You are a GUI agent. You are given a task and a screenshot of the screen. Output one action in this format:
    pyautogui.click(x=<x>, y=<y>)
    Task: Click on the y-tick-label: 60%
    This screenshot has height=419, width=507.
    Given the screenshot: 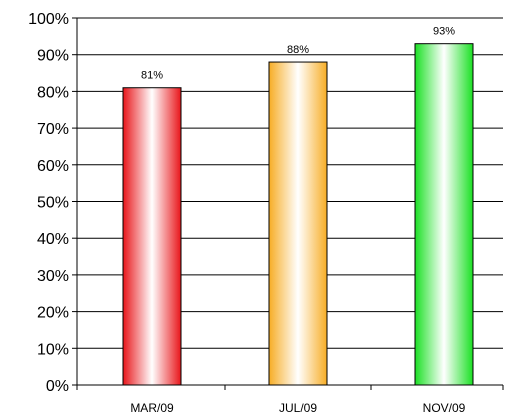 What is the action you would take?
    pyautogui.click(x=53, y=166)
    